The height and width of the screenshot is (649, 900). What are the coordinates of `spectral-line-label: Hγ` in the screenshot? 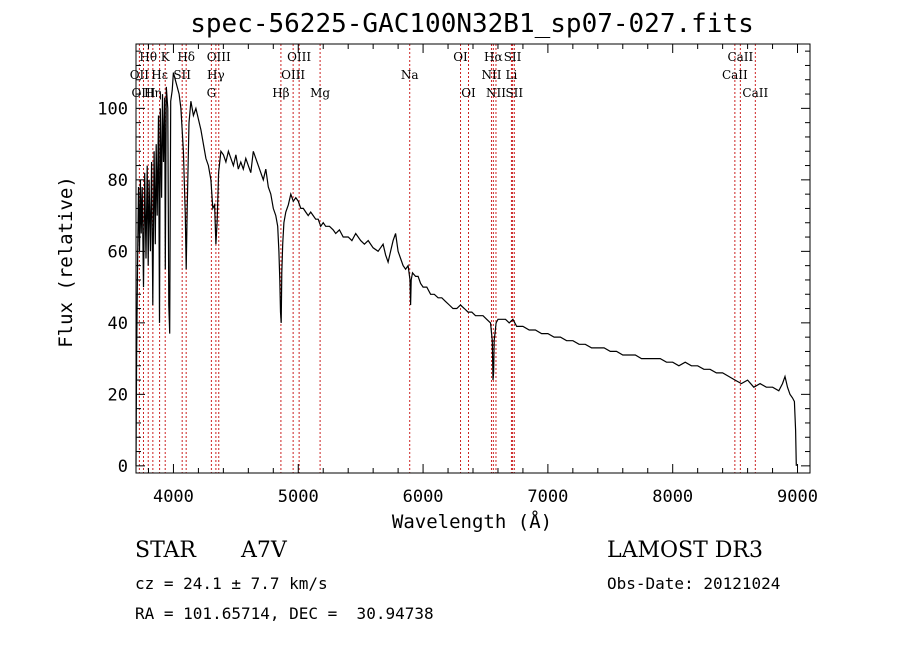 It's located at (216, 75).